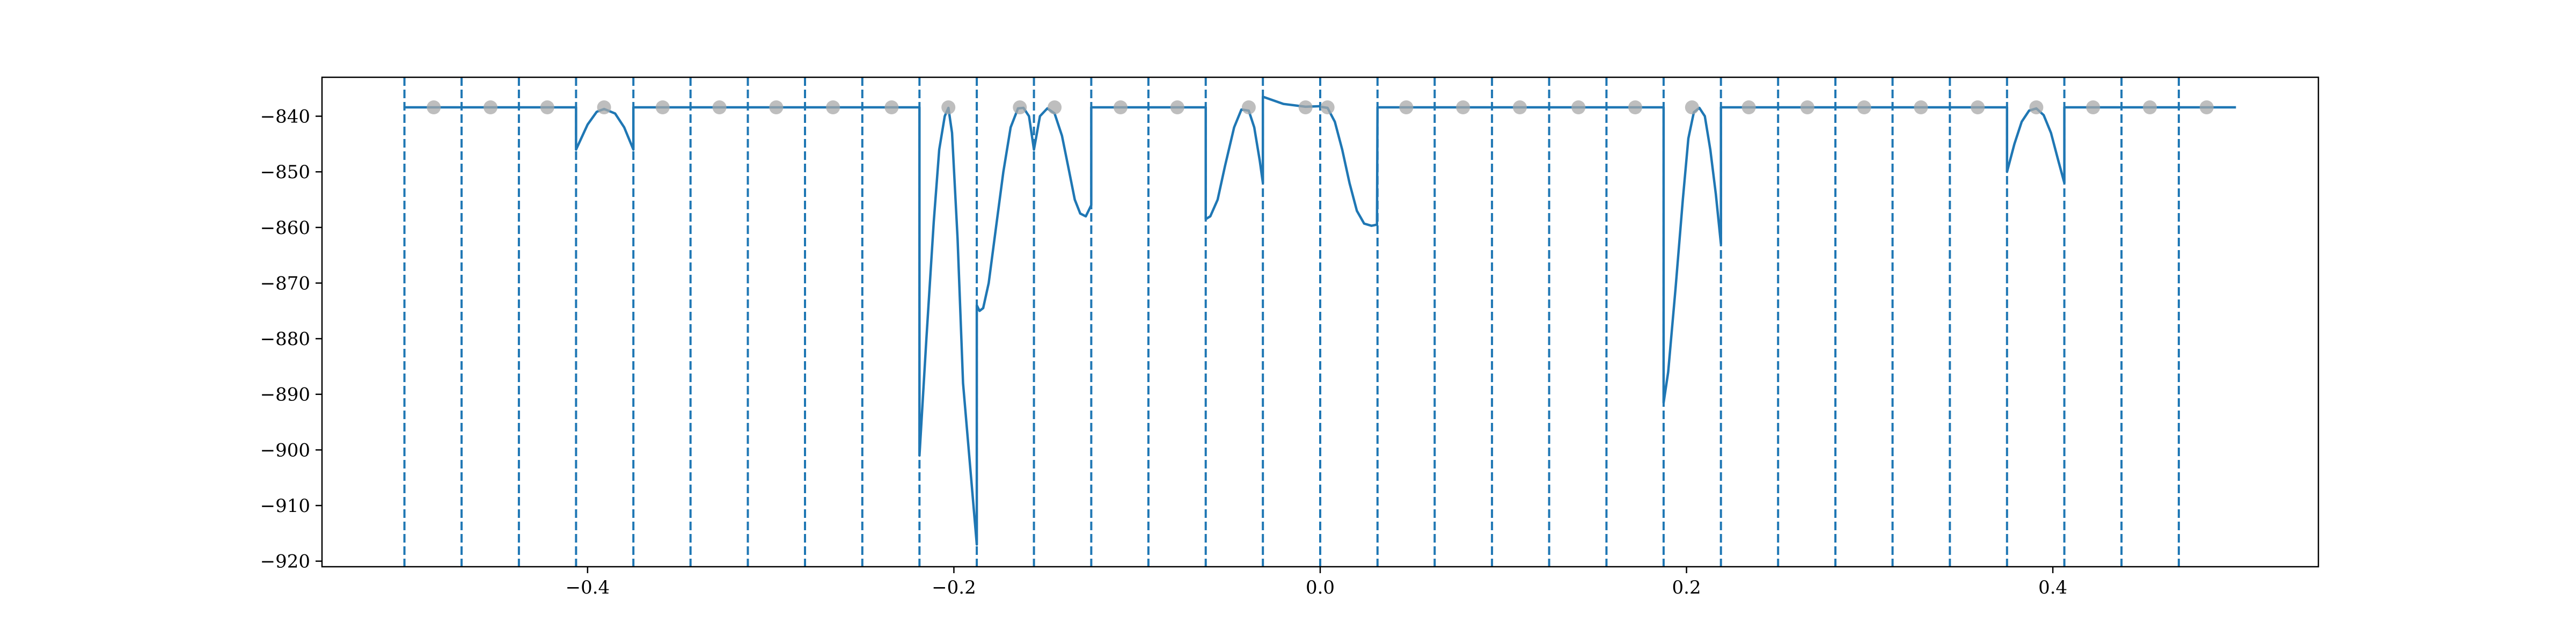 This screenshot has height=644, width=2576. I want to click on y-tick-label: −870, so click(285, 283).